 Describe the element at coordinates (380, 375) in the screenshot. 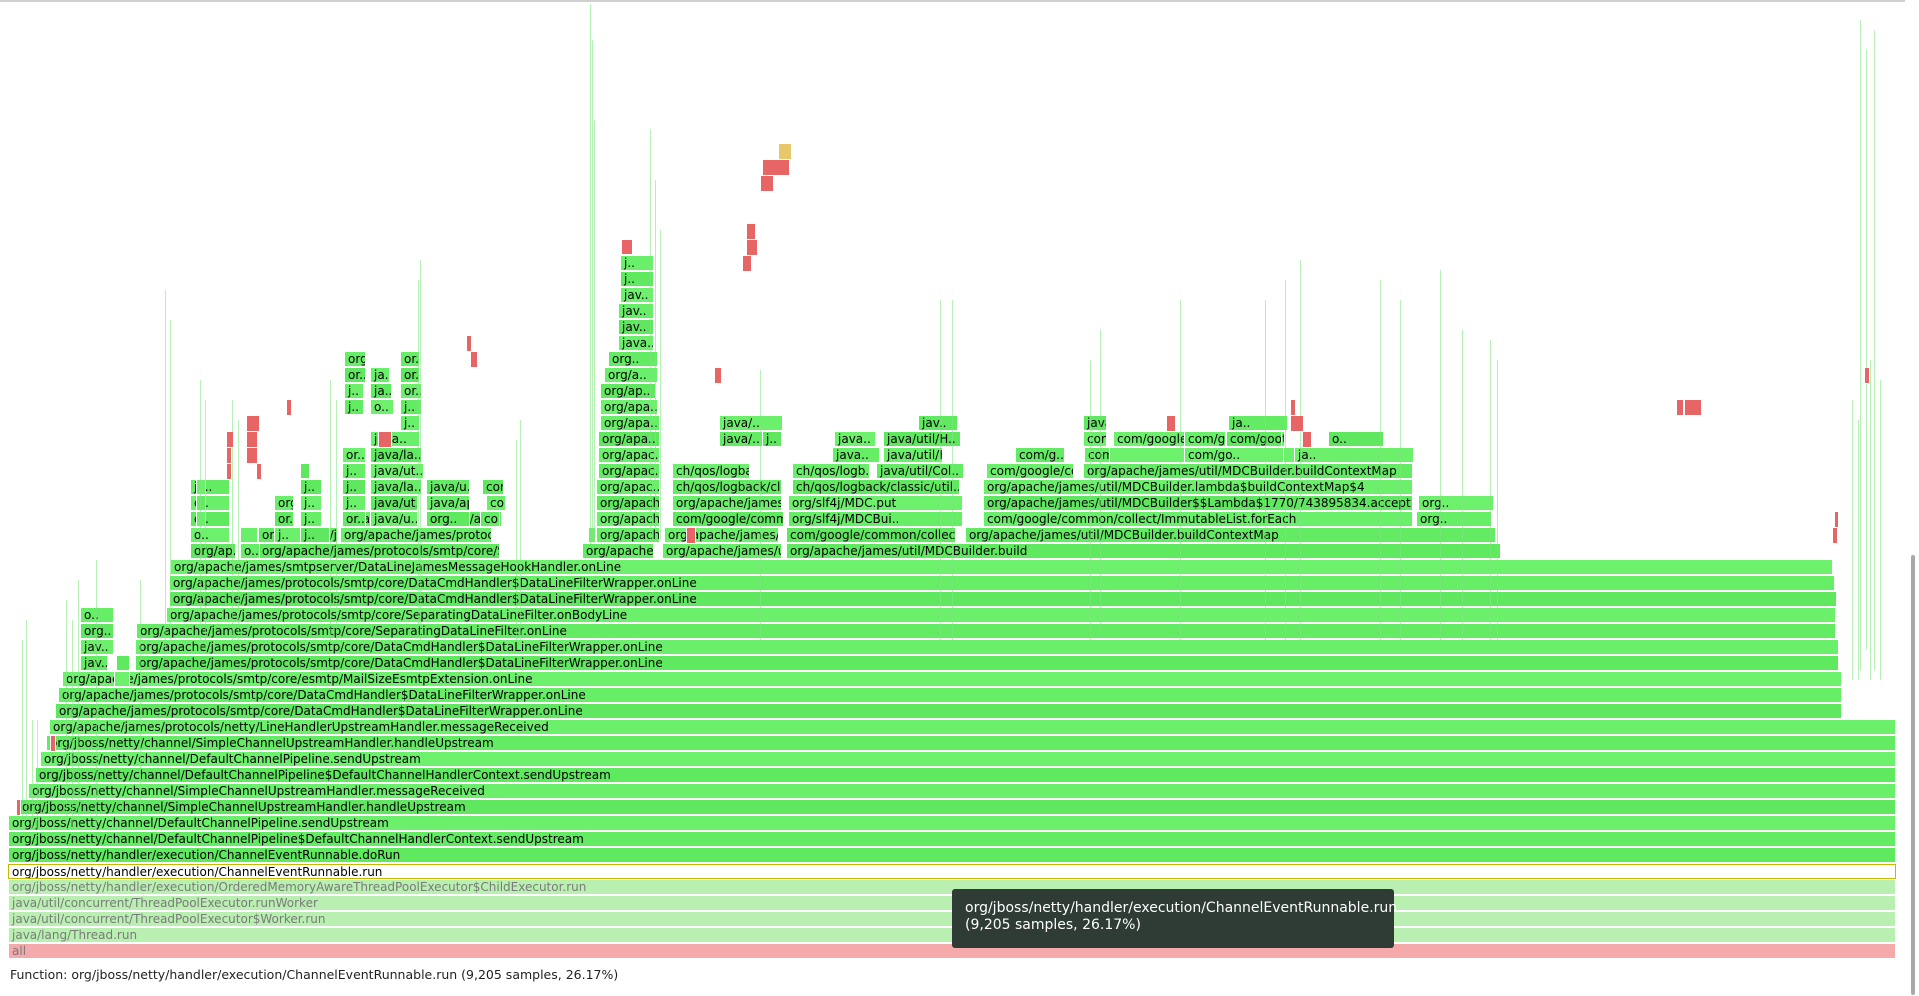

I see `flame-frame: ja..` at that location.